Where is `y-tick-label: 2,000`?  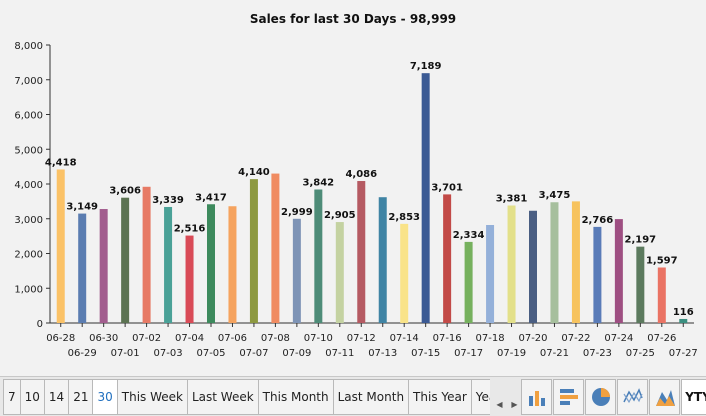
y-tick-label: 2,000 is located at coordinates (28, 255).